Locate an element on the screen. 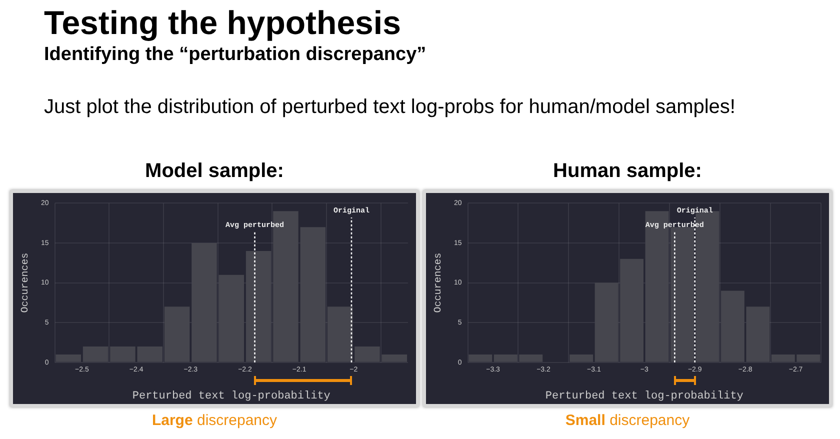 The height and width of the screenshot is (439, 840). text: Large discrepancy is located at coordinates (215, 420).